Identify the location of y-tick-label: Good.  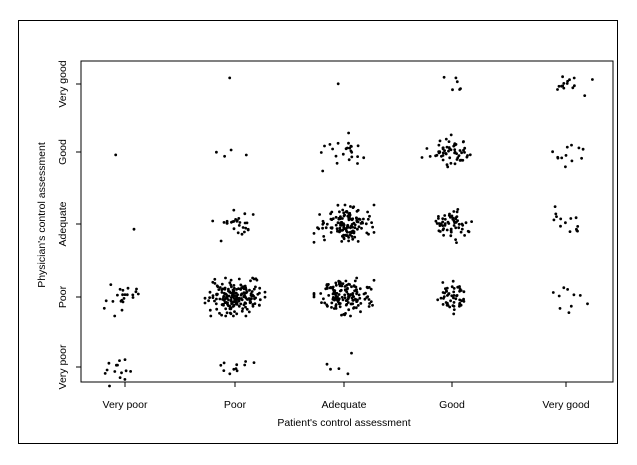
(63, 152).